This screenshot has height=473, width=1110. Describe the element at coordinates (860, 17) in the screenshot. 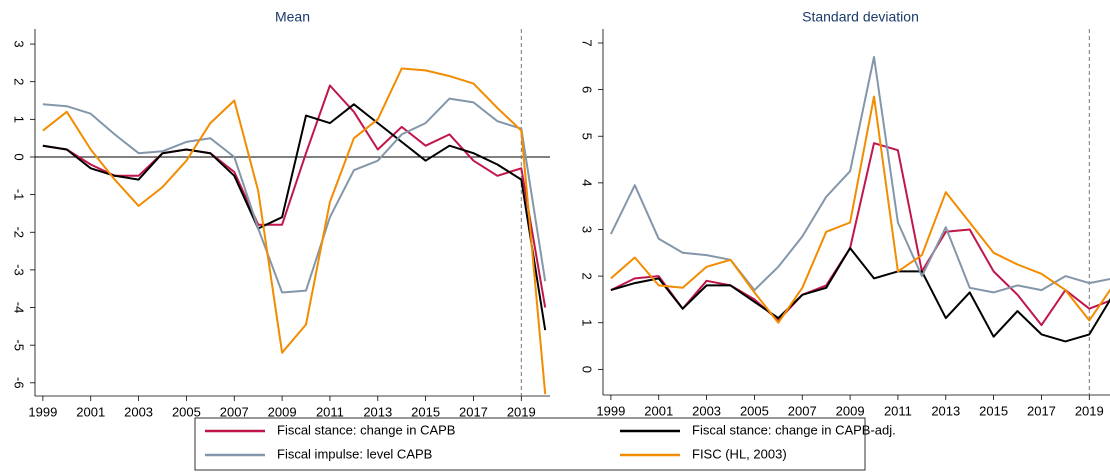

I see `chart-title: Standard deviation` at that location.